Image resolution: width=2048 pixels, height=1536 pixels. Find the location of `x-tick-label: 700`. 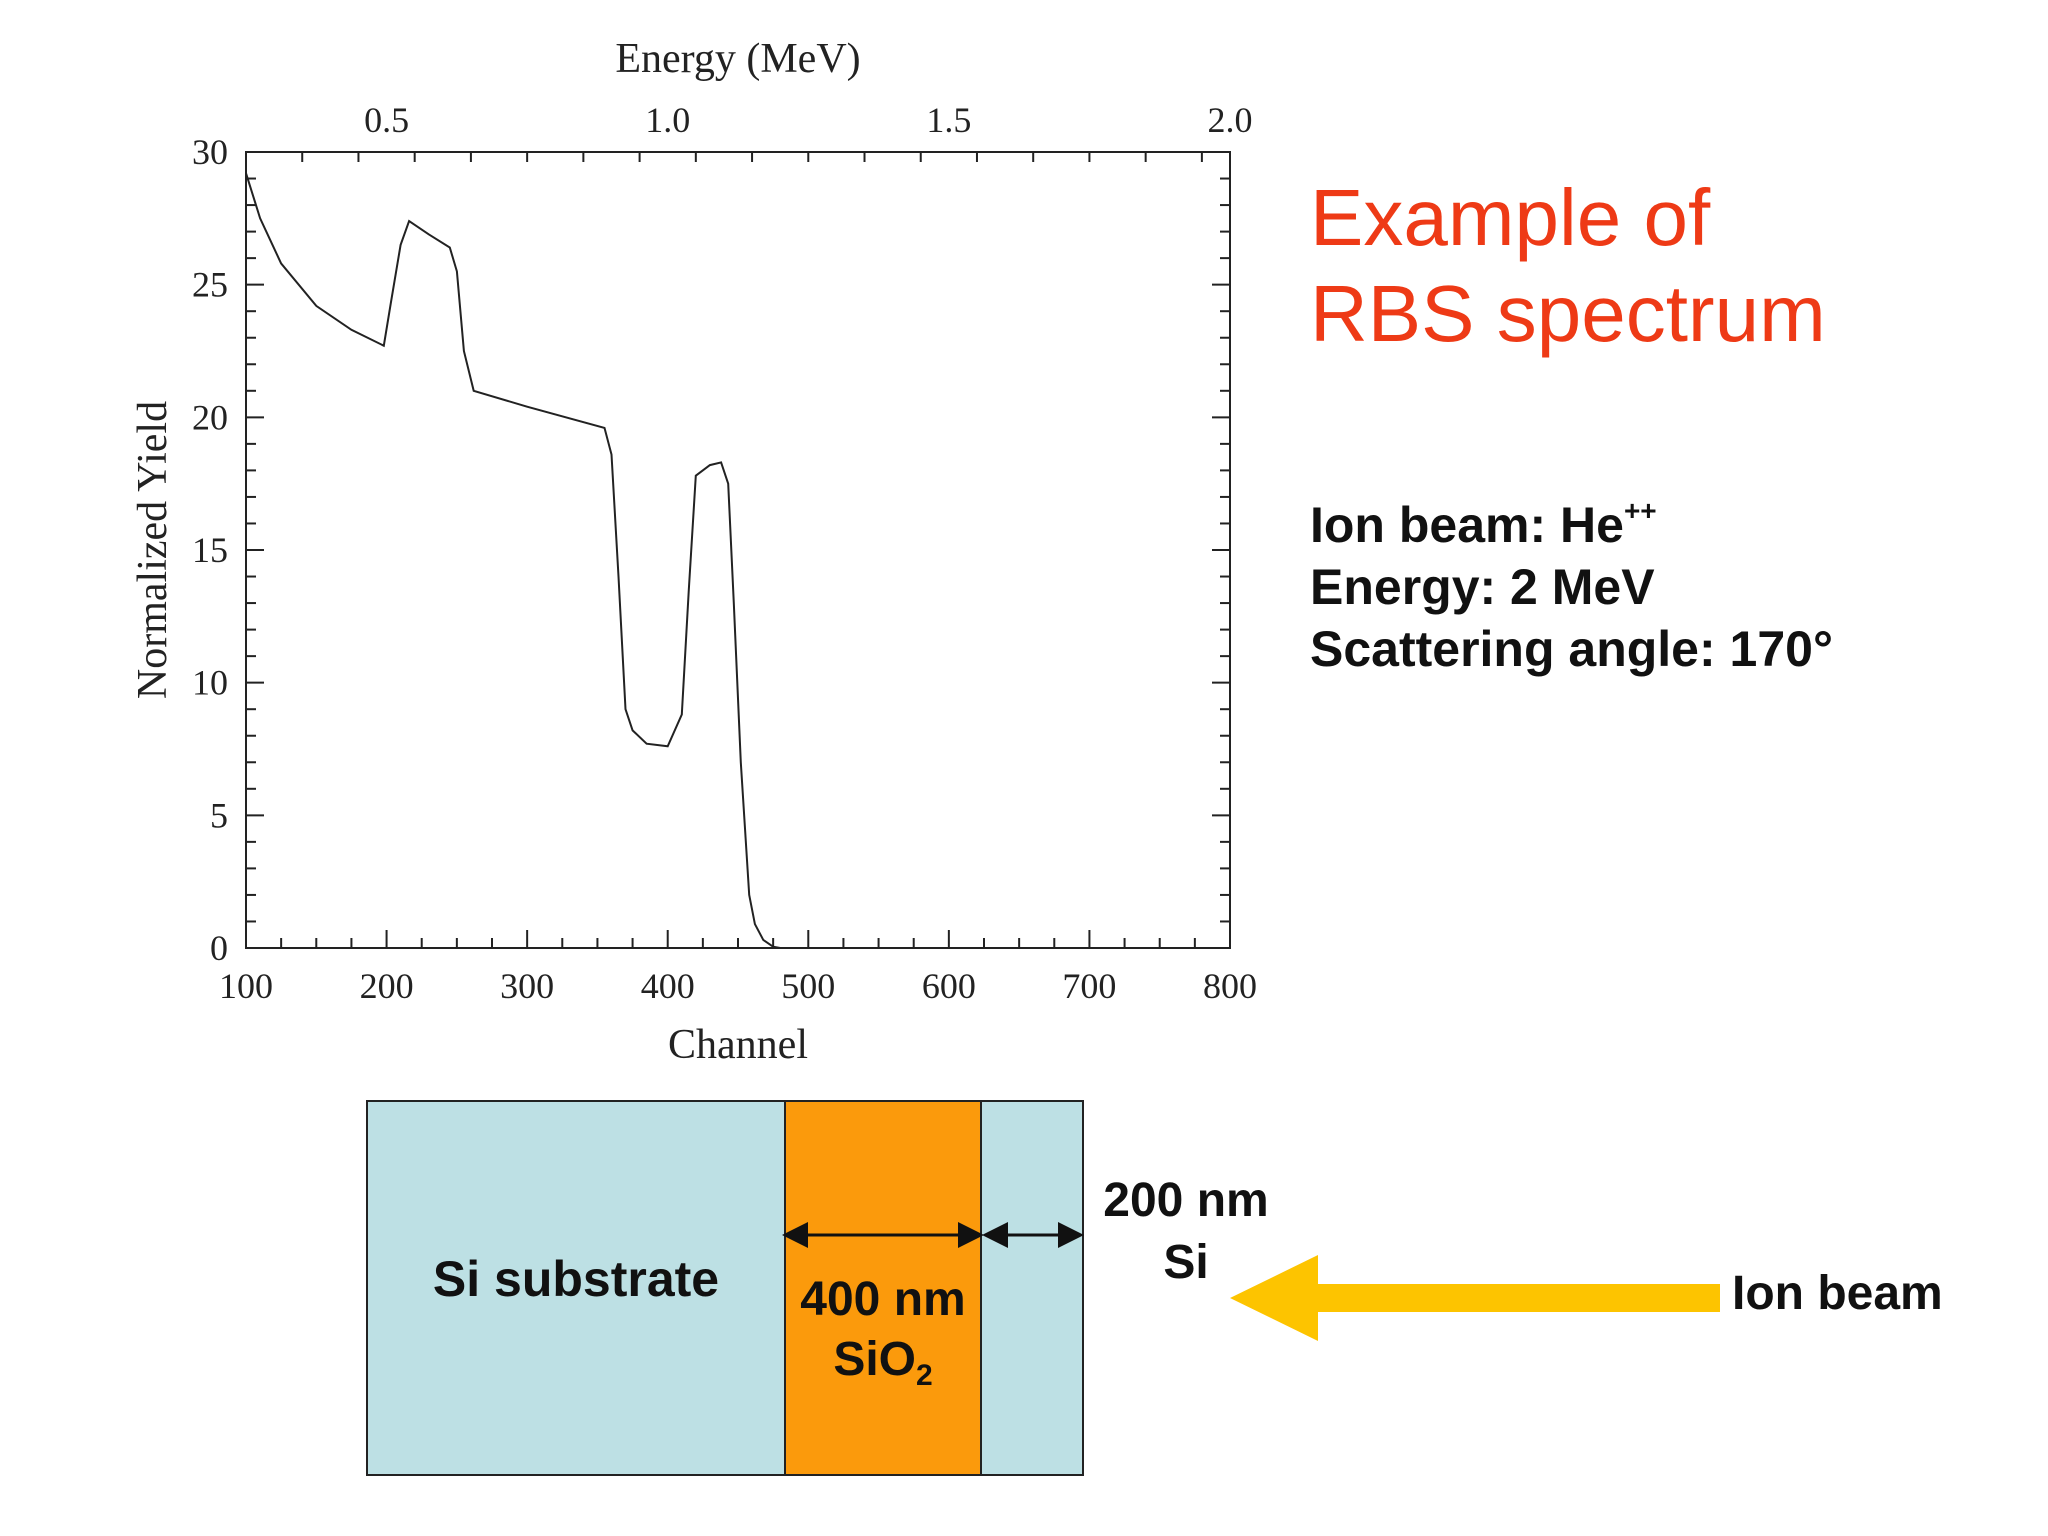

x-tick-label: 700 is located at coordinates (1089, 986).